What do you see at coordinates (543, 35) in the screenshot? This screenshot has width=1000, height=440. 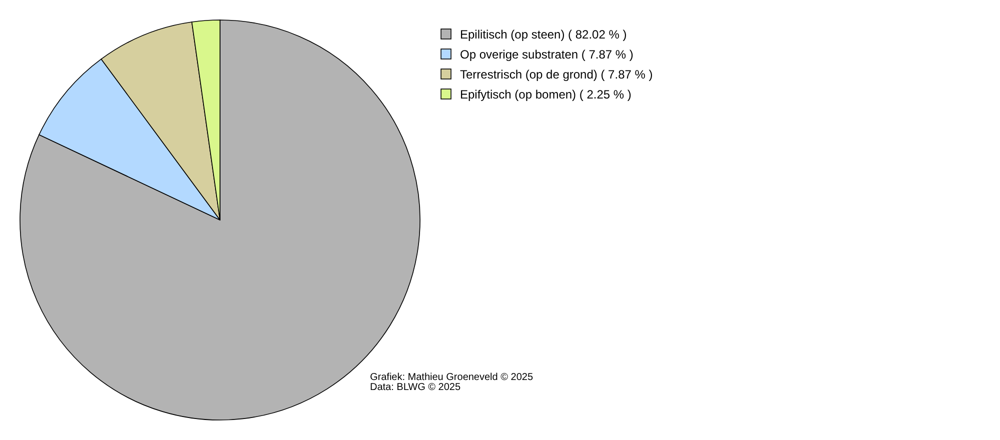 I see `legend-label: Epilitisch (op steen) ( 82.02 % )` at bounding box center [543, 35].